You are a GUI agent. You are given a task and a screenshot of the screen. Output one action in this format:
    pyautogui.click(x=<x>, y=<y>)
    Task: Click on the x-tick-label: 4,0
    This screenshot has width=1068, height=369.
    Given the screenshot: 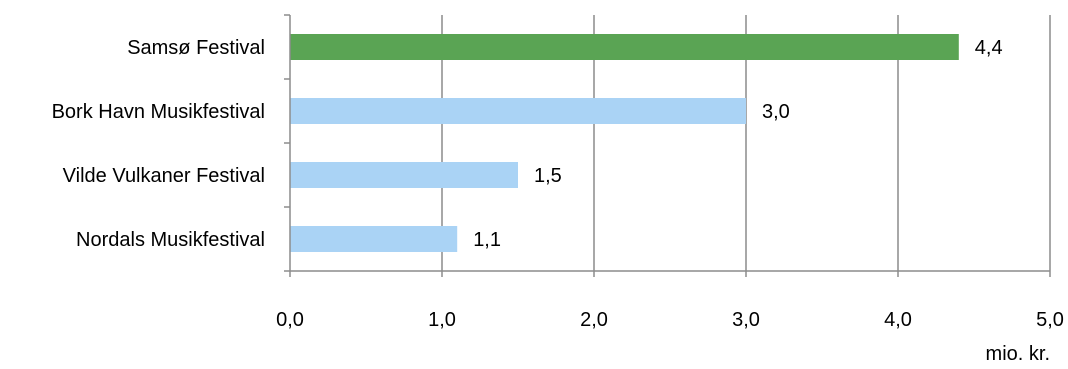 What is the action you would take?
    pyautogui.click(x=898, y=320)
    